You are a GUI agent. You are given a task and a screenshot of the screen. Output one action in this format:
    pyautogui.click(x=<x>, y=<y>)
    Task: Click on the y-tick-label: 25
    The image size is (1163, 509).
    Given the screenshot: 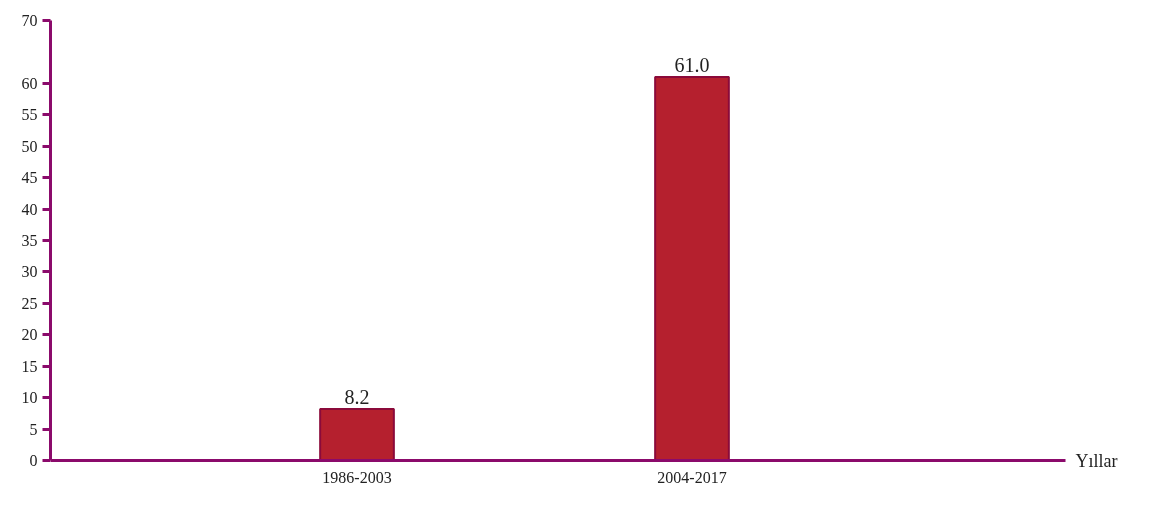 What is the action you would take?
    pyautogui.click(x=29, y=303)
    